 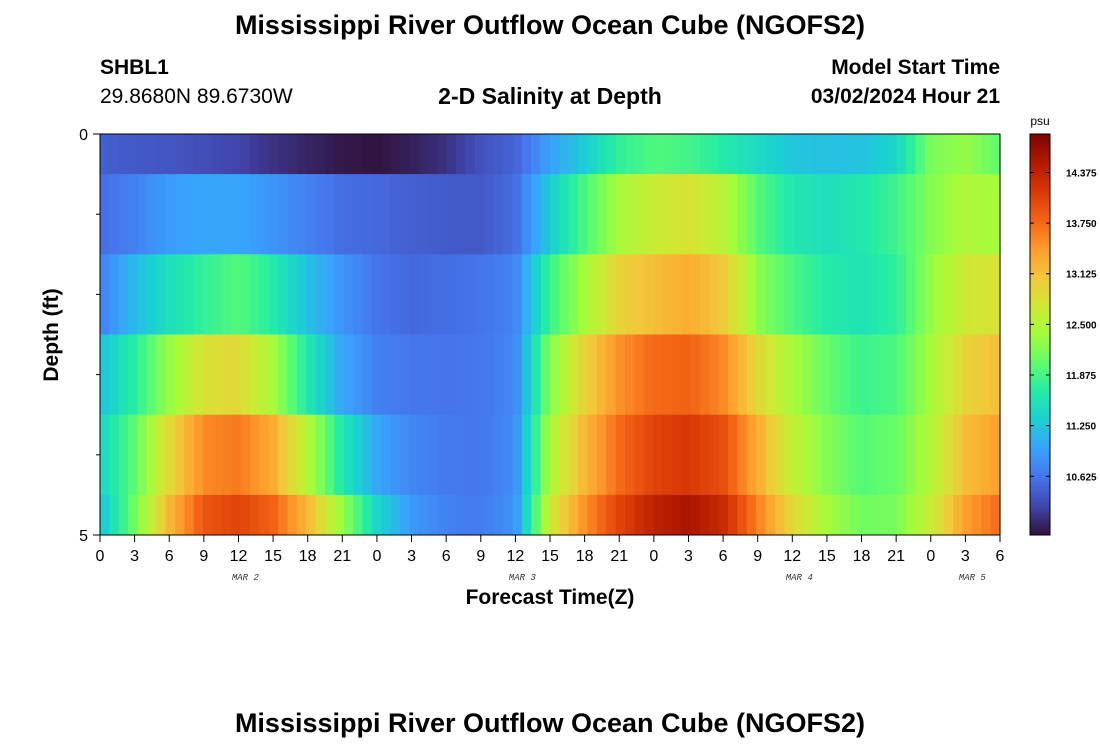 I want to click on x-tick-label: 3, so click(x=965, y=556).